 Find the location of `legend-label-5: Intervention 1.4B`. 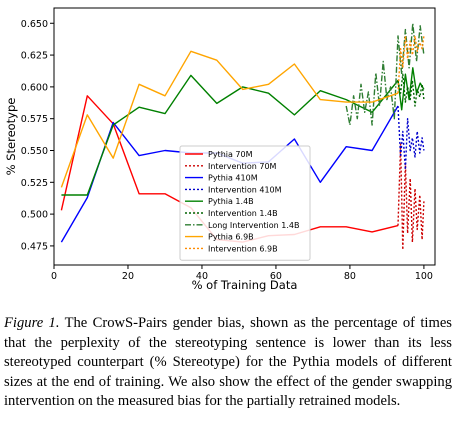

legend-label-5: Intervention 1.4B is located at coordinates (243, 213).